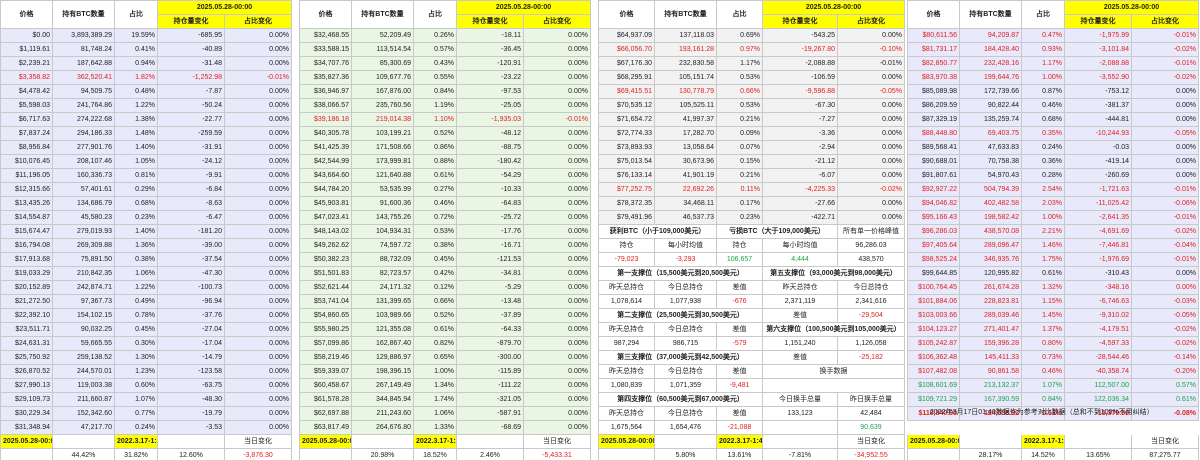 The image size is (1200, 460). I want to click on btc-amount-cell: 91,600.36, so click(382, 203).